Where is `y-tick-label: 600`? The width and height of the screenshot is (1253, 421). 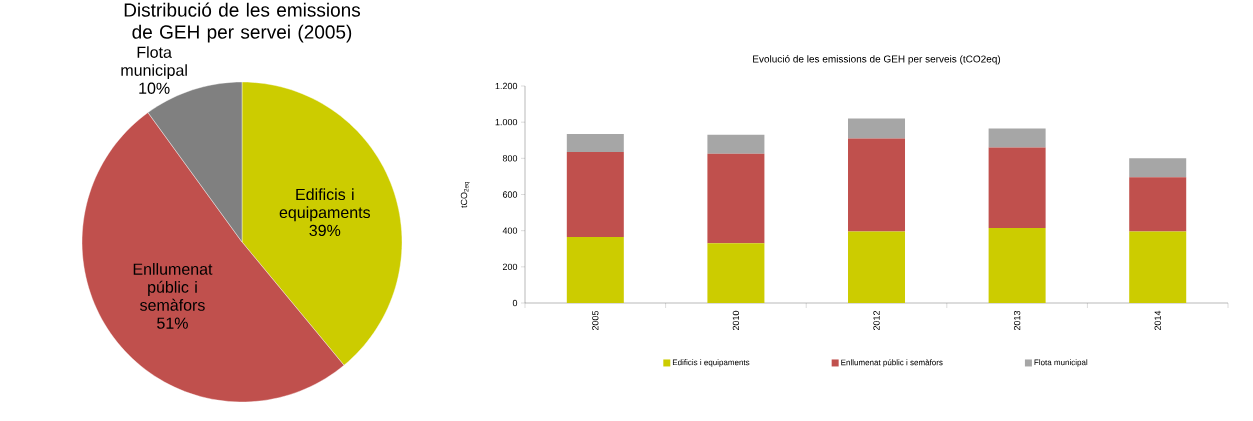 y-tick-label: 600 is located at coordinates (510, 194).